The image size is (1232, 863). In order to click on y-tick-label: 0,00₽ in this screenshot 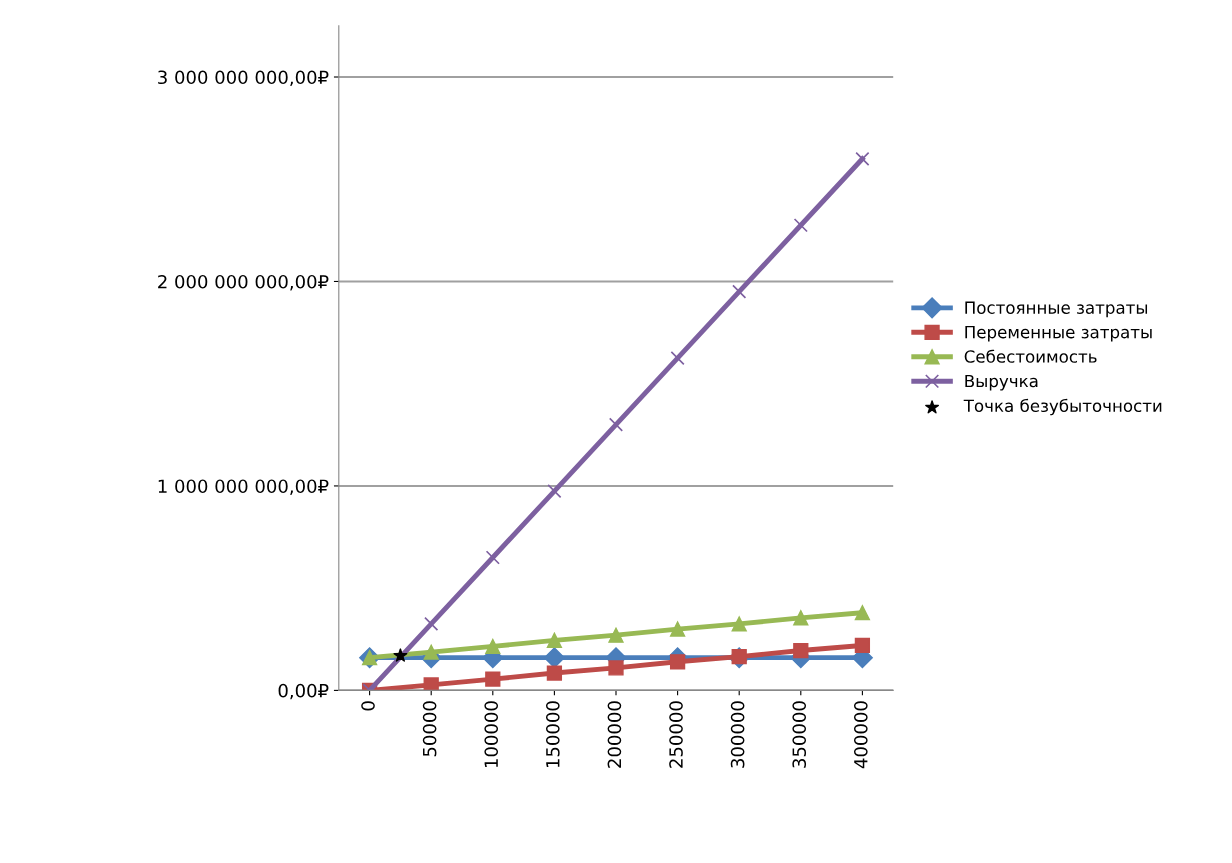, I will do `click(303, 691)`.